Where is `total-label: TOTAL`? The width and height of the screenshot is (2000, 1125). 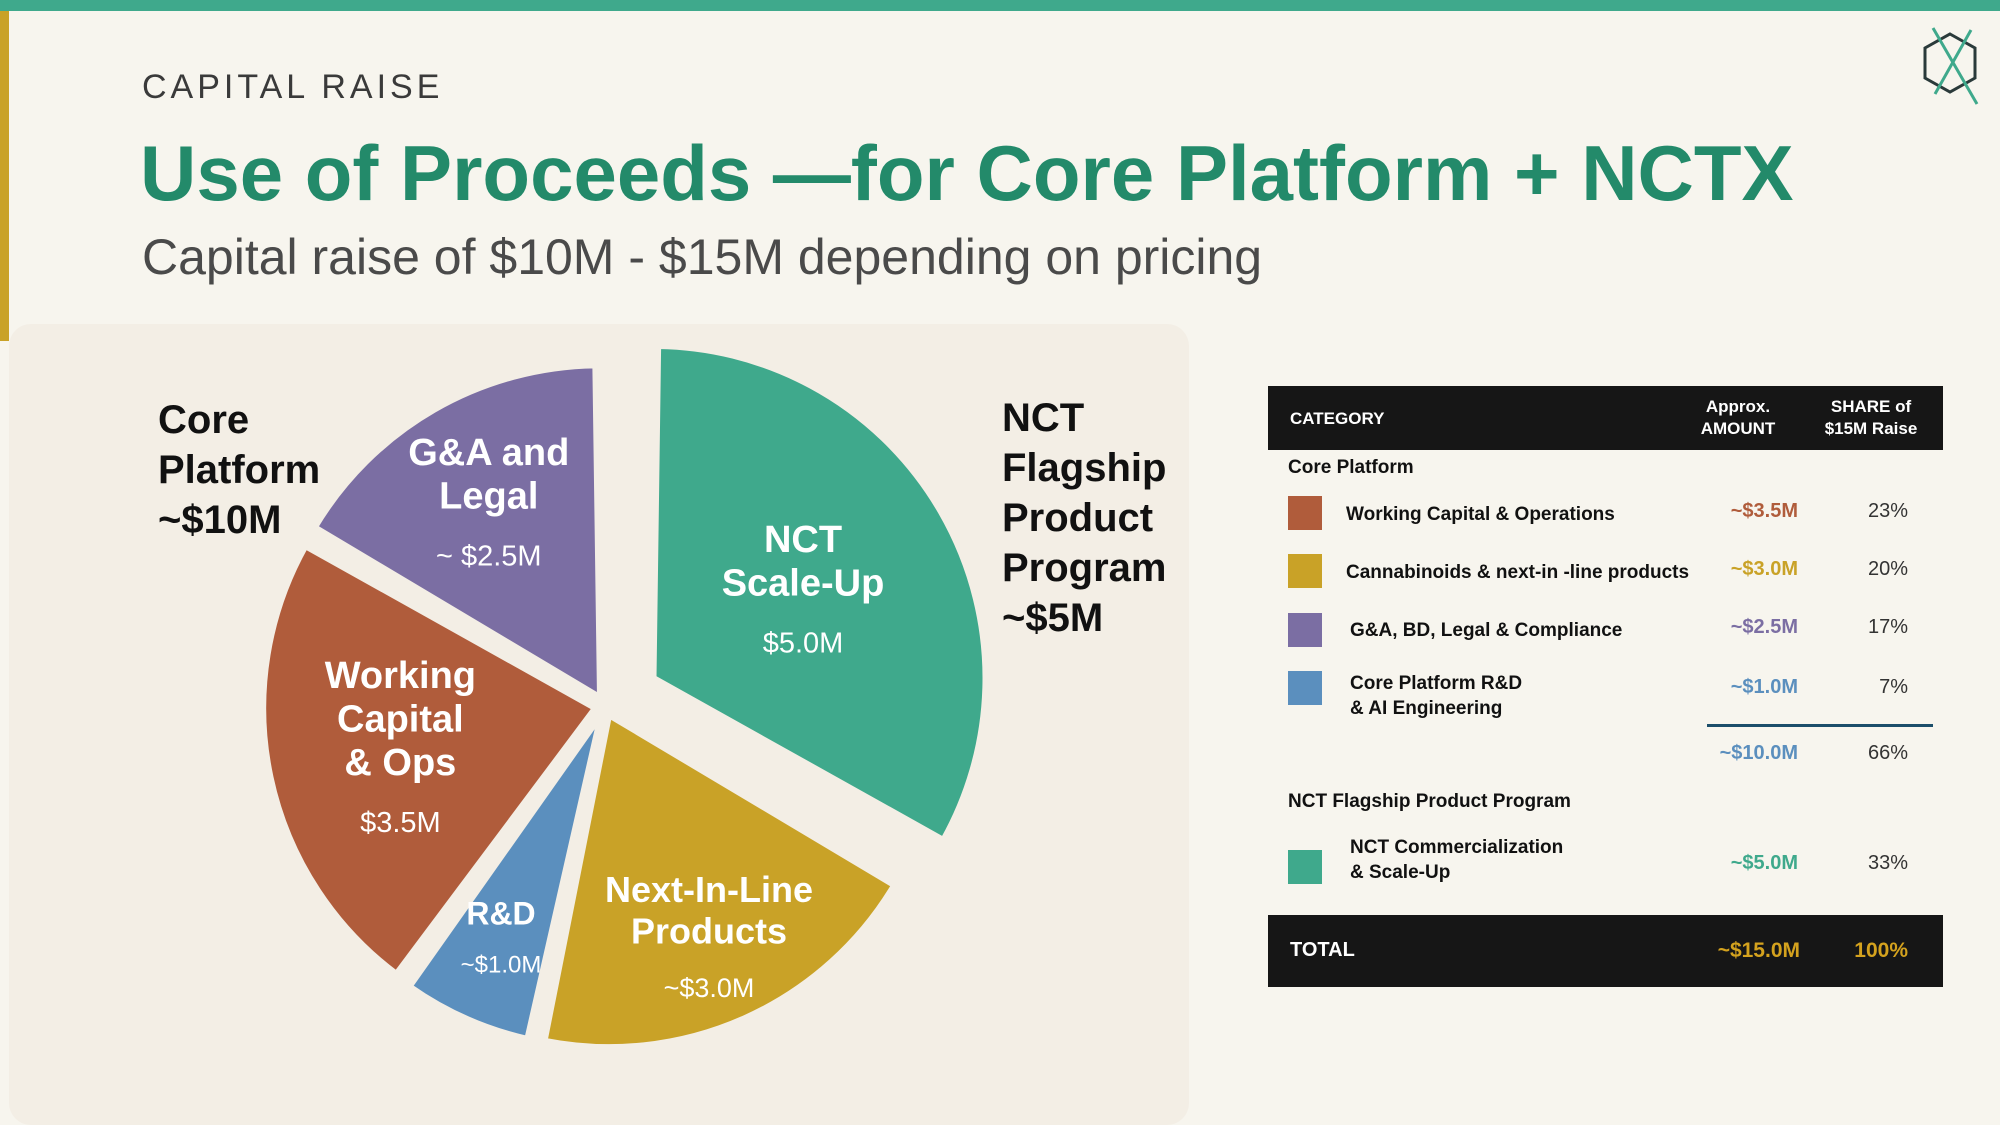 total-label: TOTAL is located at coordinates (1322, 950).